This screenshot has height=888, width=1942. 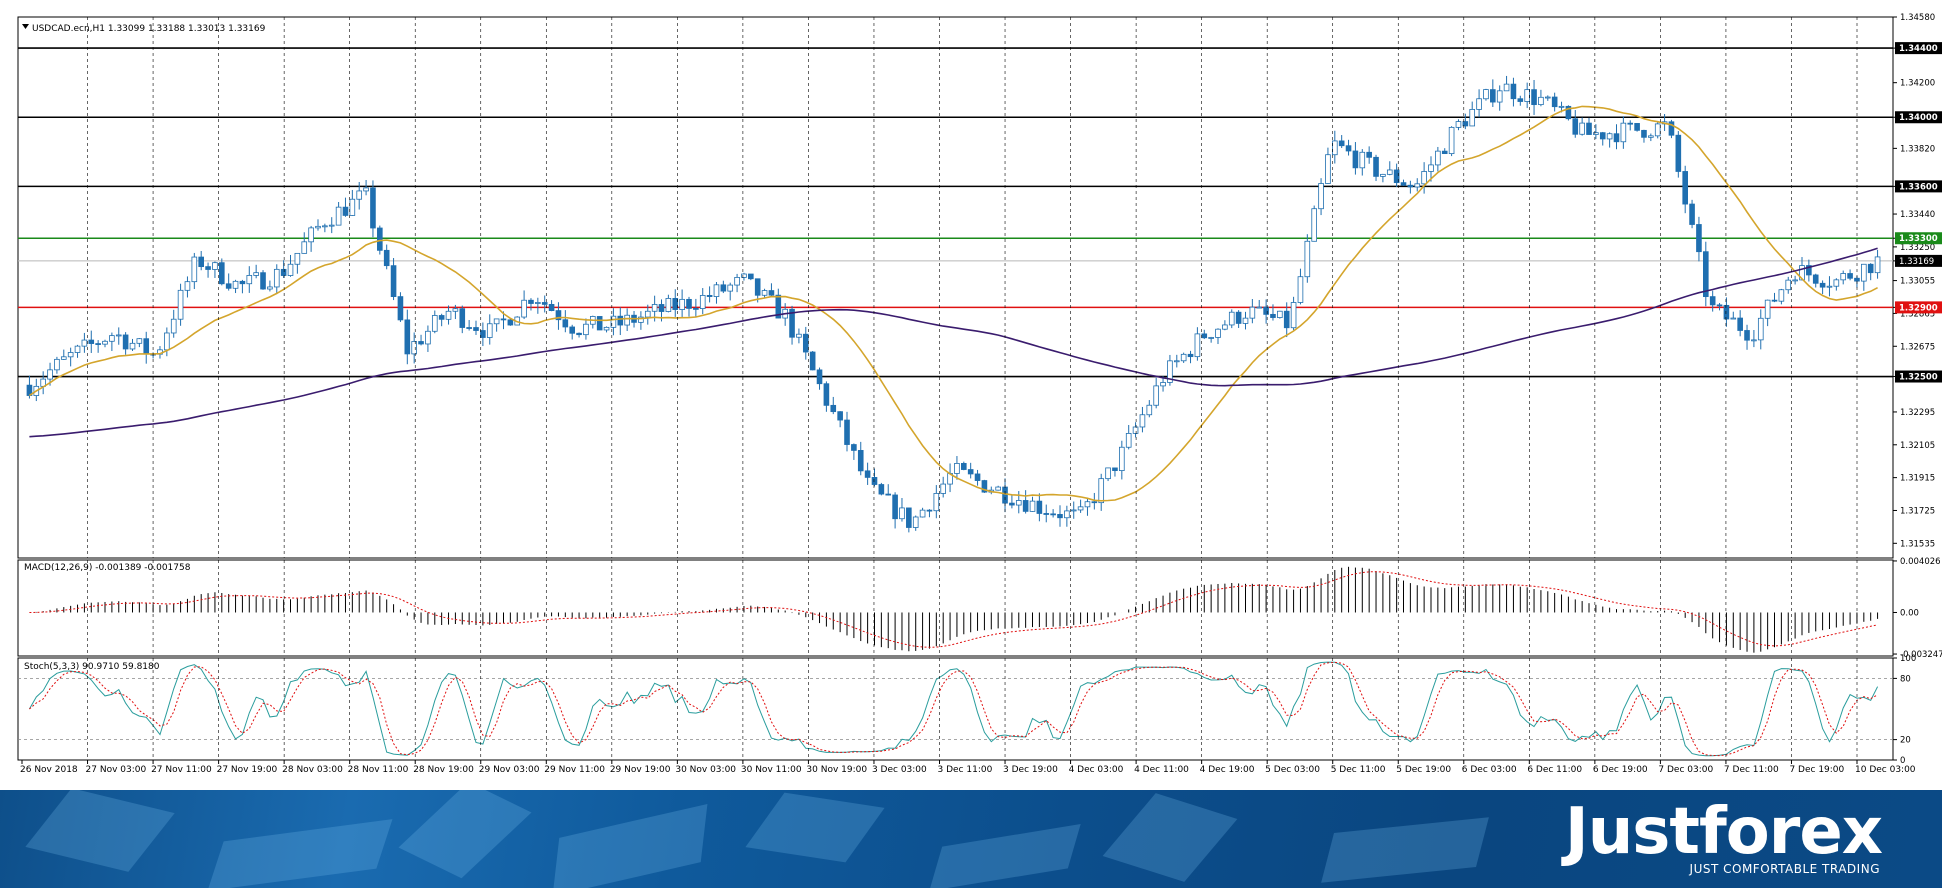 What do you see at coordinates (1620, 770) in the screenshot?
I see `time-tick-label: 6 Dec 19:00` at bounding box center [1620, 770].